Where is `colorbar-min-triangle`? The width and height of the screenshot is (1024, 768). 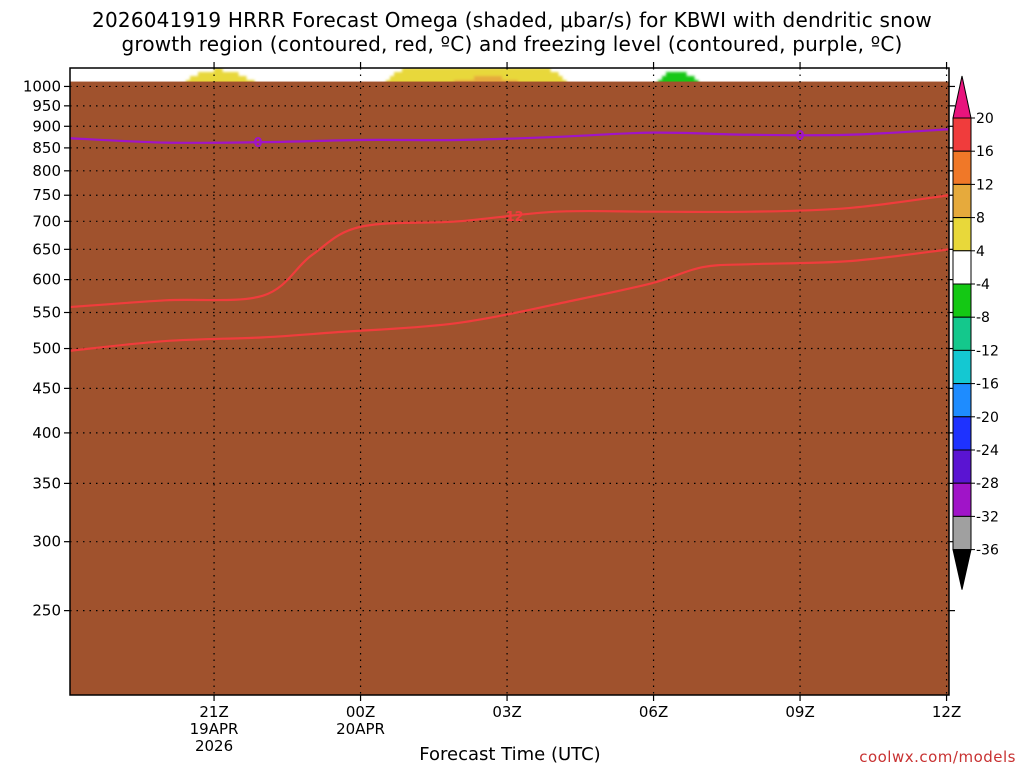 colorbar-min-triangle is located at coordinates (962, 569).